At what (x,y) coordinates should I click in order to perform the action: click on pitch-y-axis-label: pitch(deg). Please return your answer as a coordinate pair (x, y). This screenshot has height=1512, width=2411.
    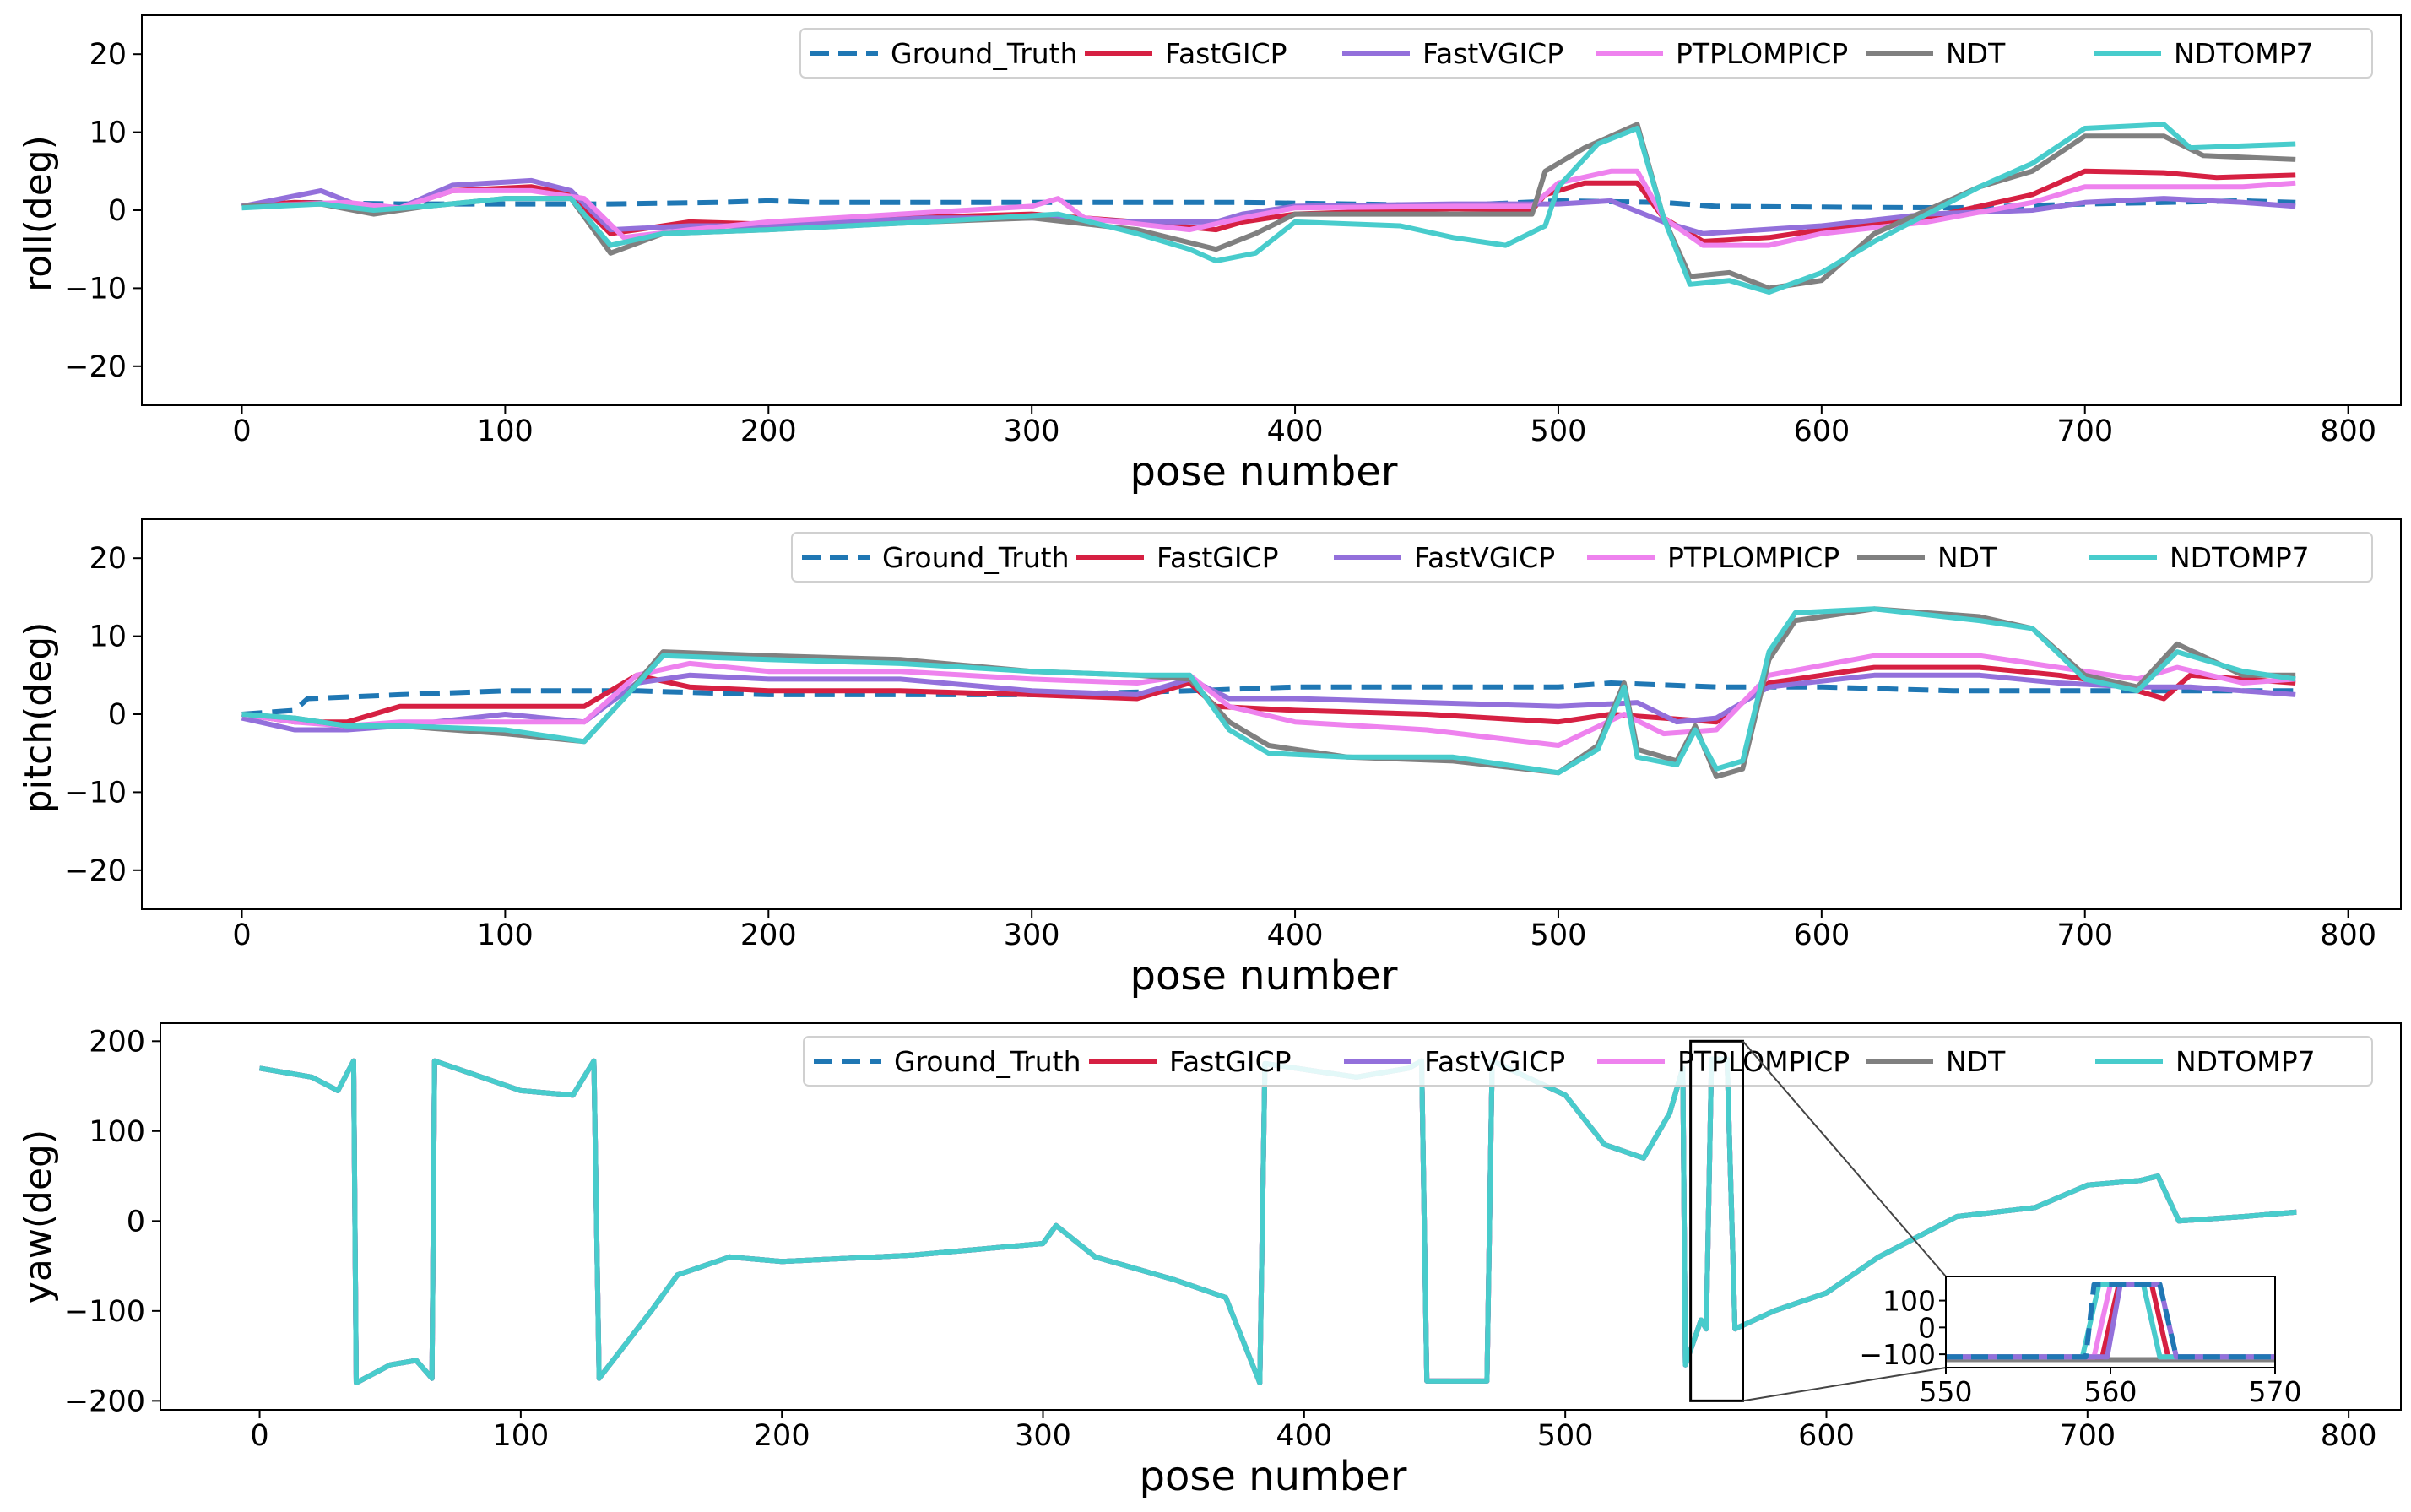
    Looking at the image, I should click on (38, 718).